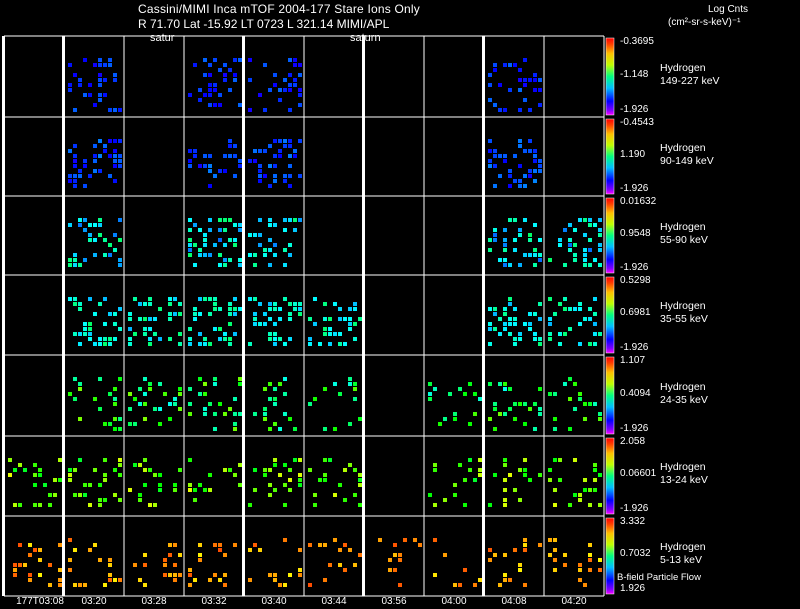 The height and width of the screenshot is (609, 800). What do you see at coordinates (3, 316) in the screenshot?
I see `segment-separator` at bounding box center [3, 316].